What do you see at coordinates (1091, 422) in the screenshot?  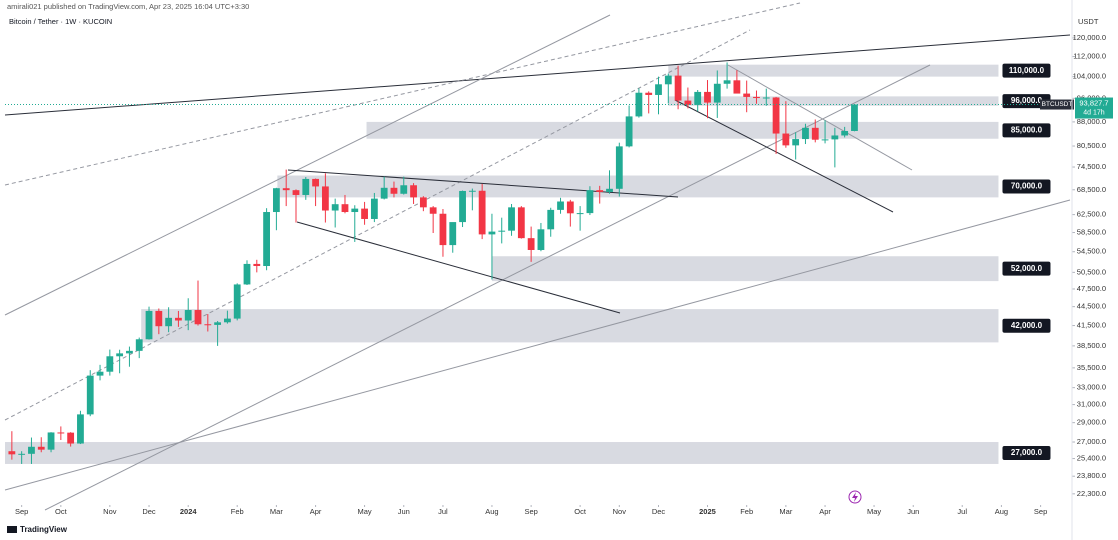 I see `y-tick-label: 29,000.0` at bounding box center [1091, 422].